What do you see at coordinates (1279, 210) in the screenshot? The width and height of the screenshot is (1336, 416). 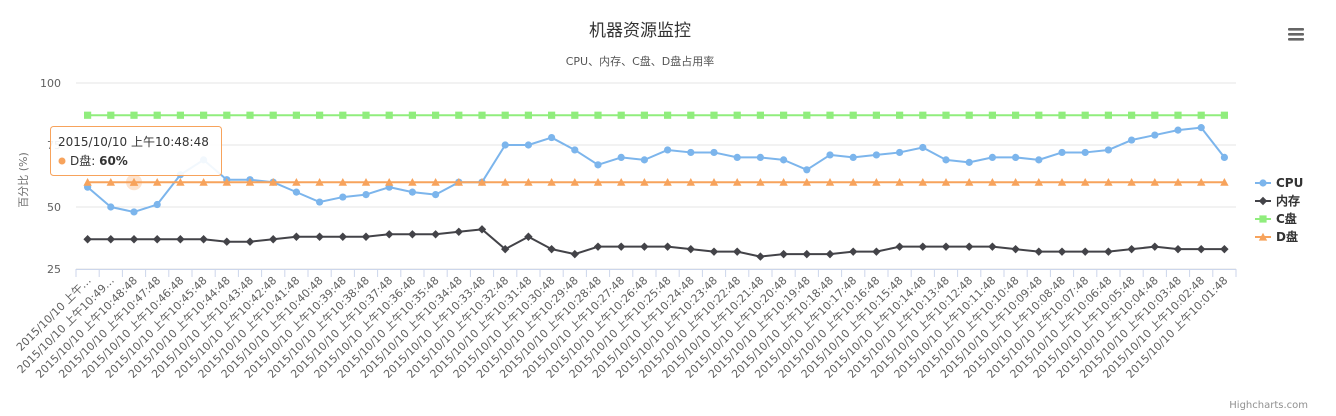 I see `legend: CPU 内存 C盘 D盘` at bounding box center [1279, 210].